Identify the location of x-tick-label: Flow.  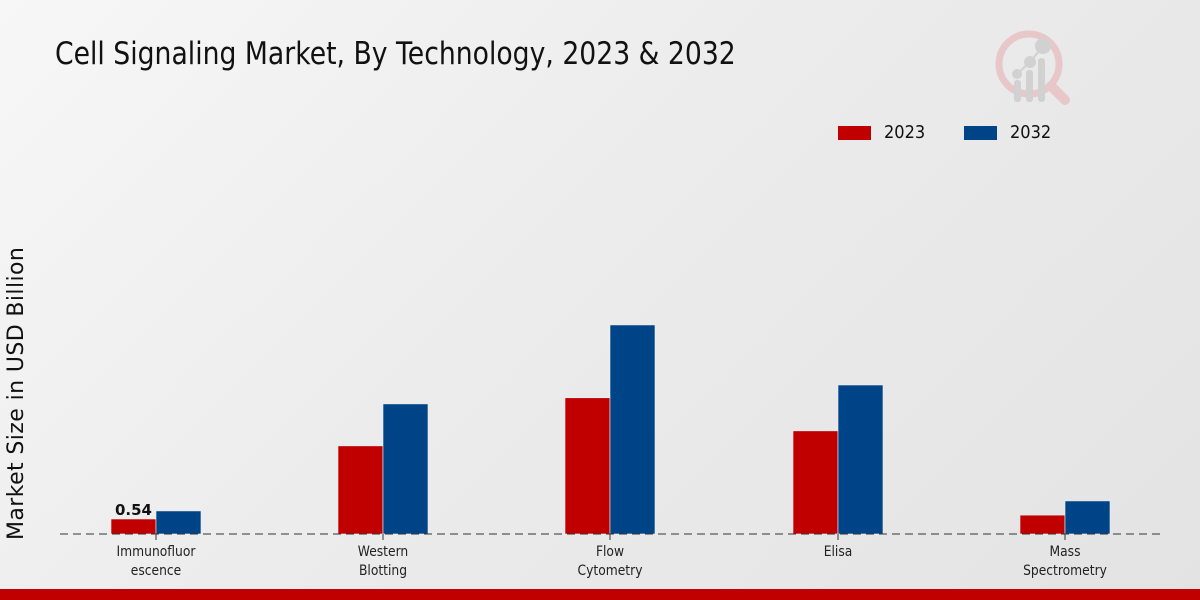
(610, 552).